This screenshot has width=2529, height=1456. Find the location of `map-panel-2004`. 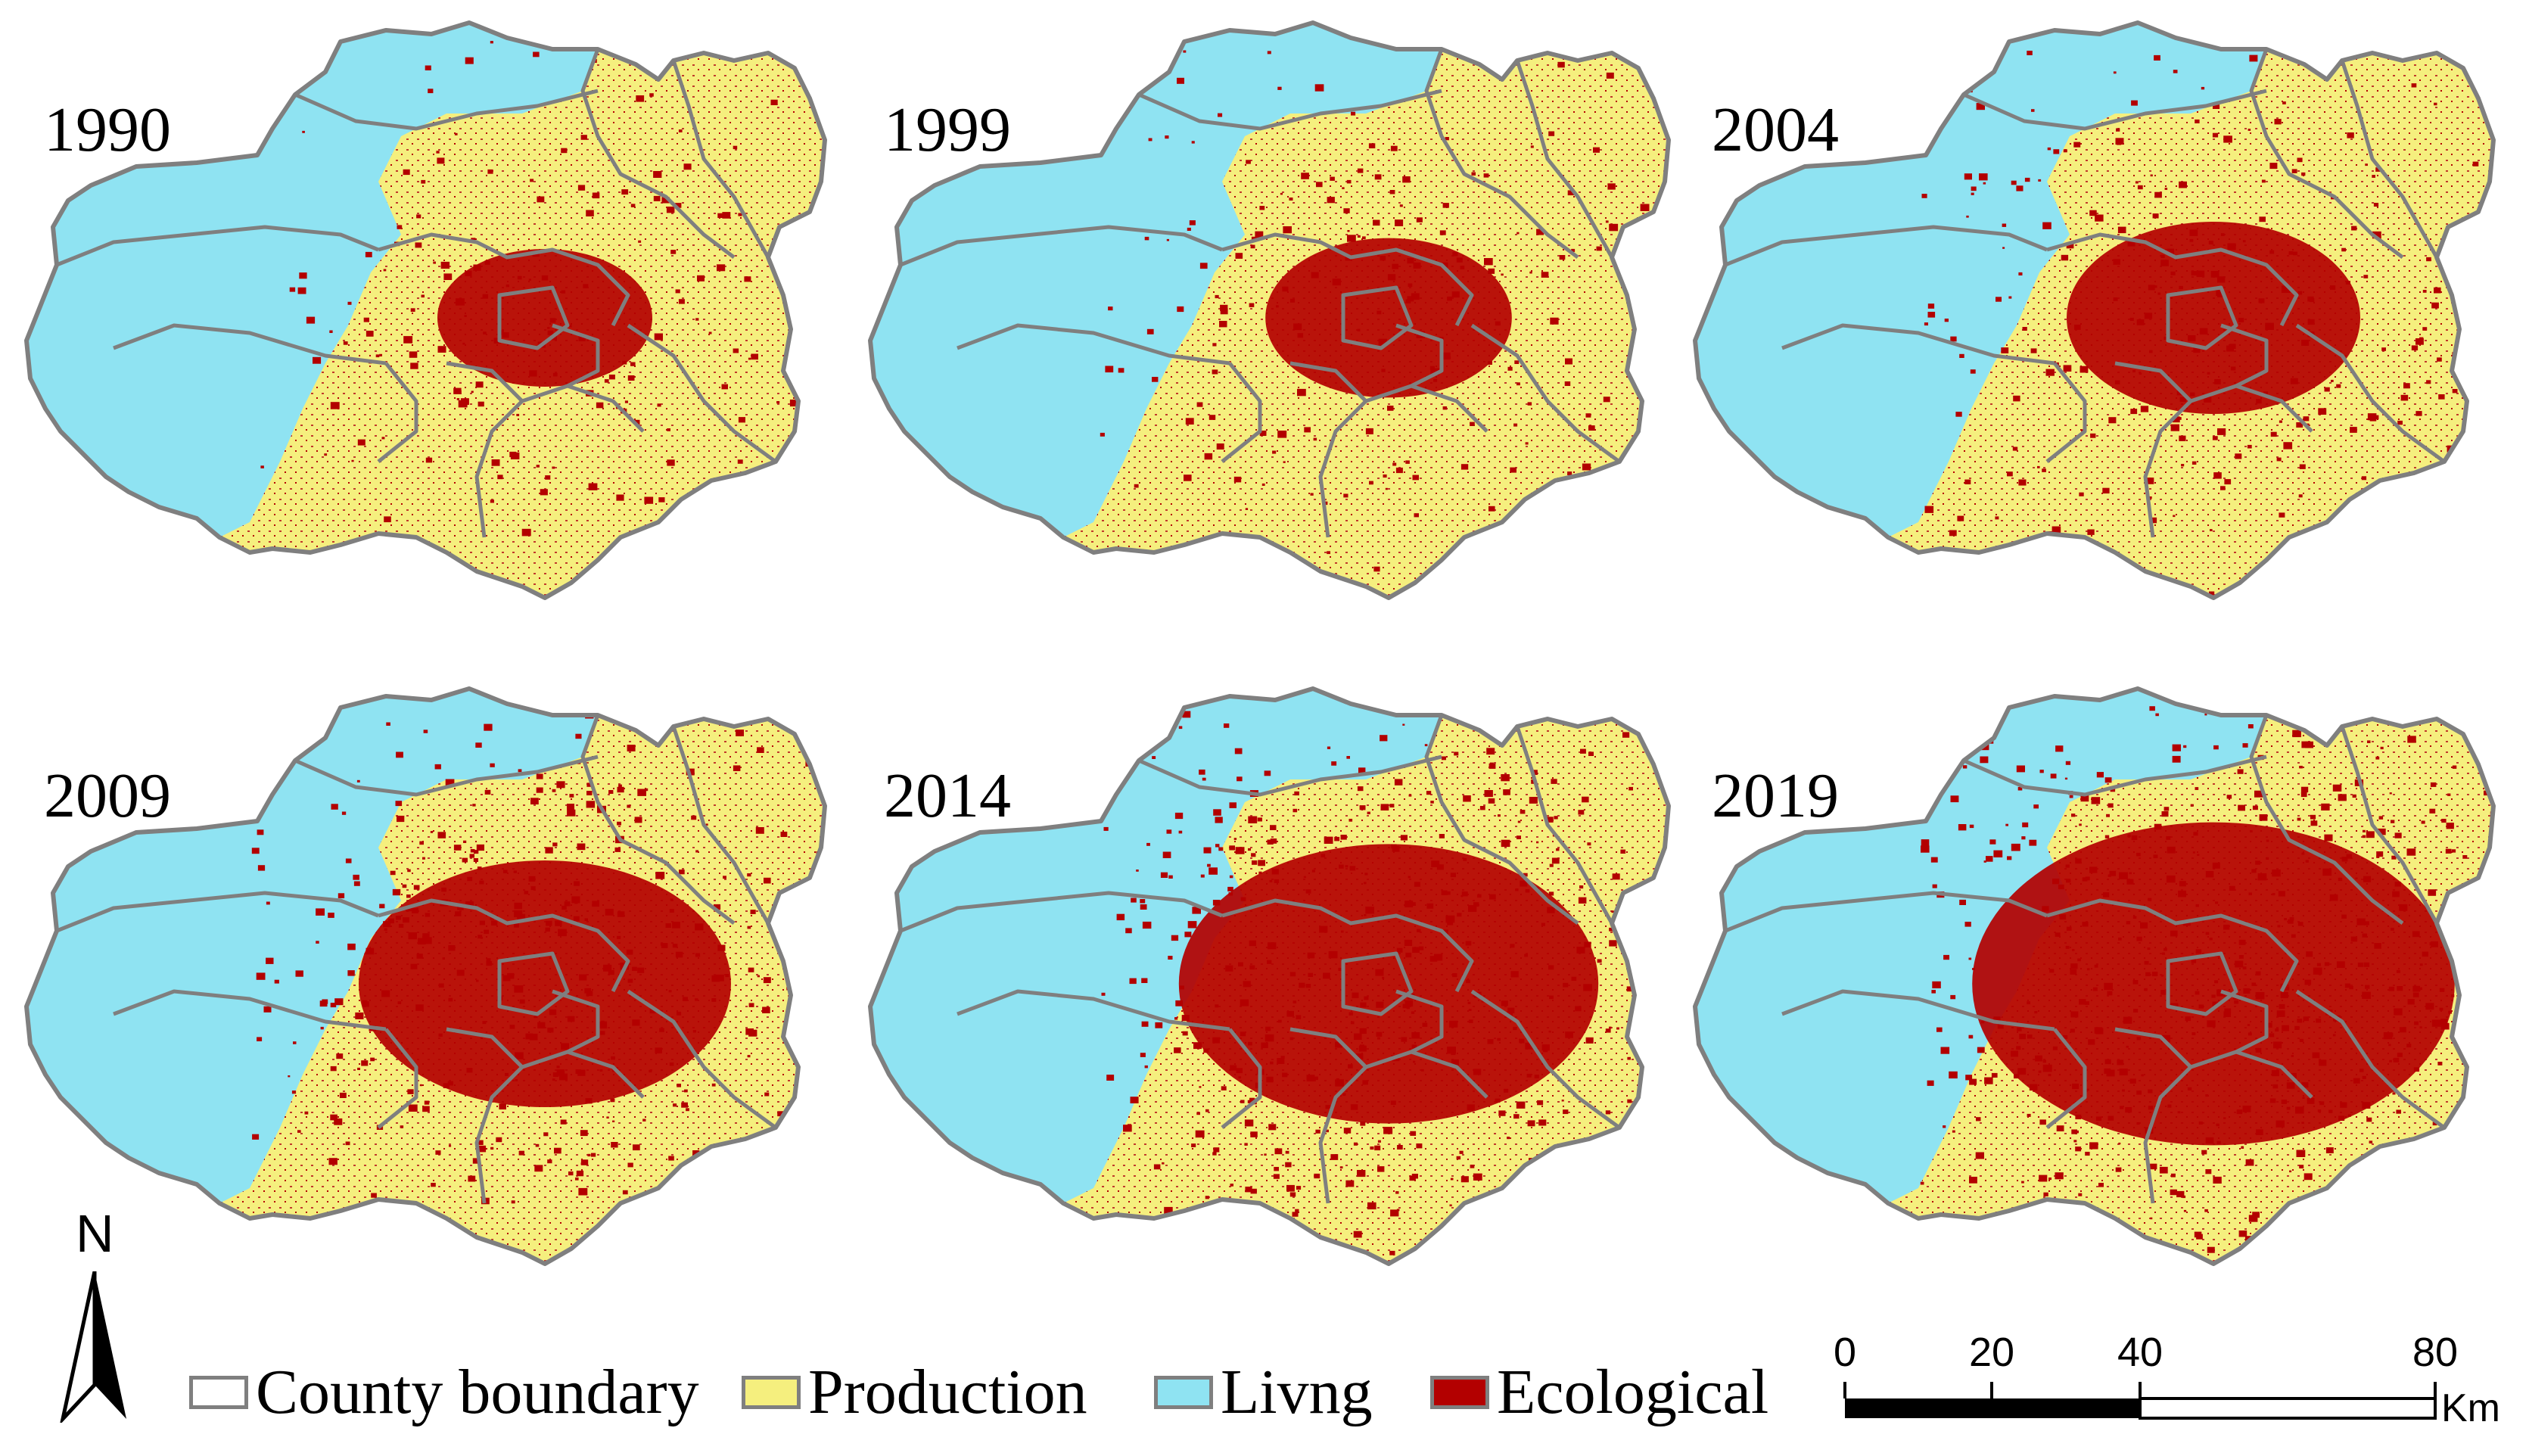

map-panel-2004 is located at coordinates (2094, 310).